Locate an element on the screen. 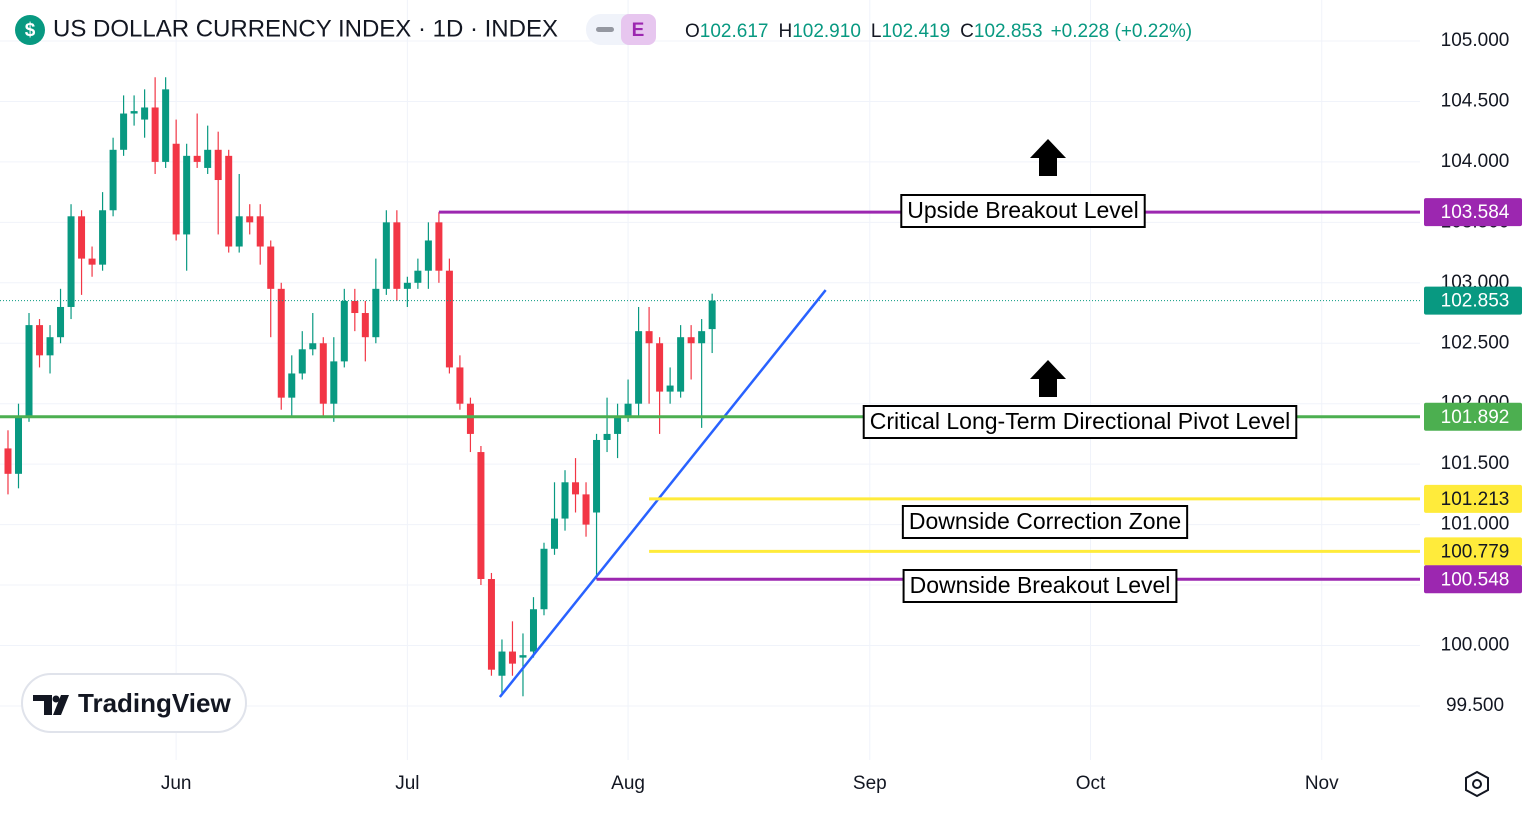  legend-value: 102.910 is located at coordinates (826, 31).